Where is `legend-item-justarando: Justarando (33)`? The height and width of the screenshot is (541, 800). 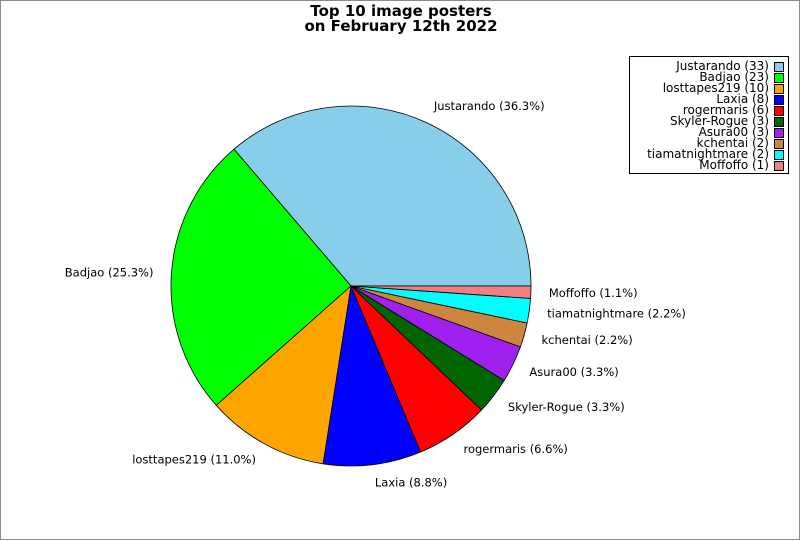 legend-item-justarando: Justarando (33) is located at coordinates (730, 66).